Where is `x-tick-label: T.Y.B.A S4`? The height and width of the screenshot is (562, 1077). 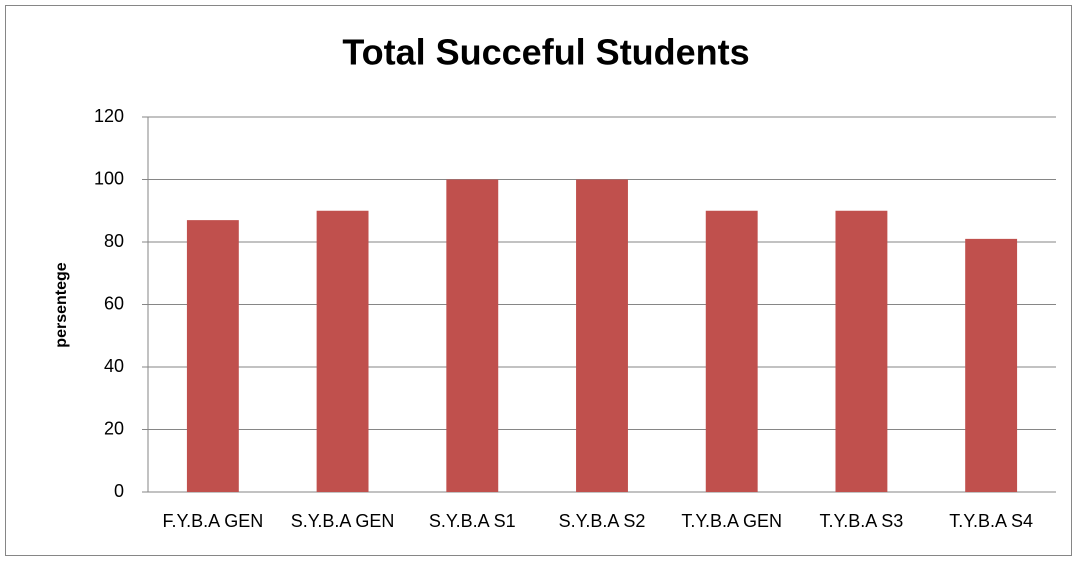 x-tick-label: T.Y.B.A S4 is located at coordinates (991, 521).